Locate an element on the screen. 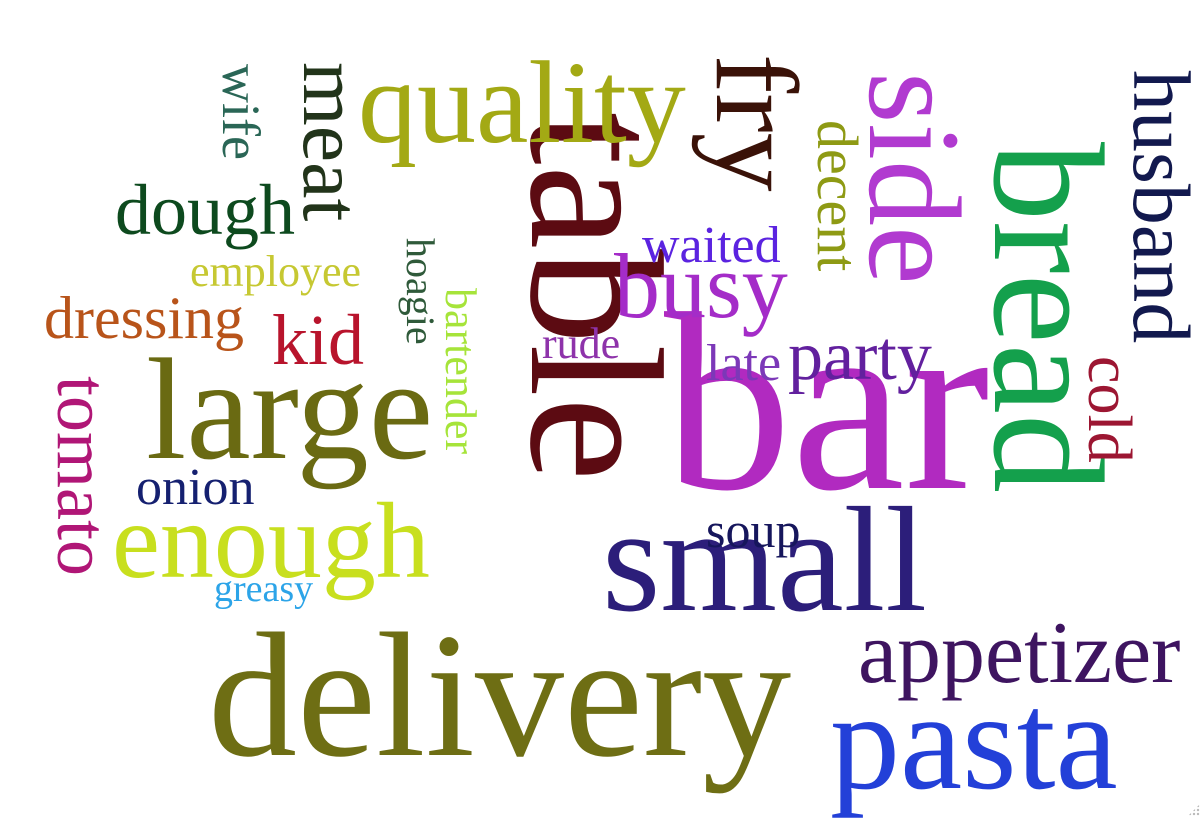 The height and width of the screenshot is (818, 1202). word-greasy: greasy is located at coordinates (264, 589).